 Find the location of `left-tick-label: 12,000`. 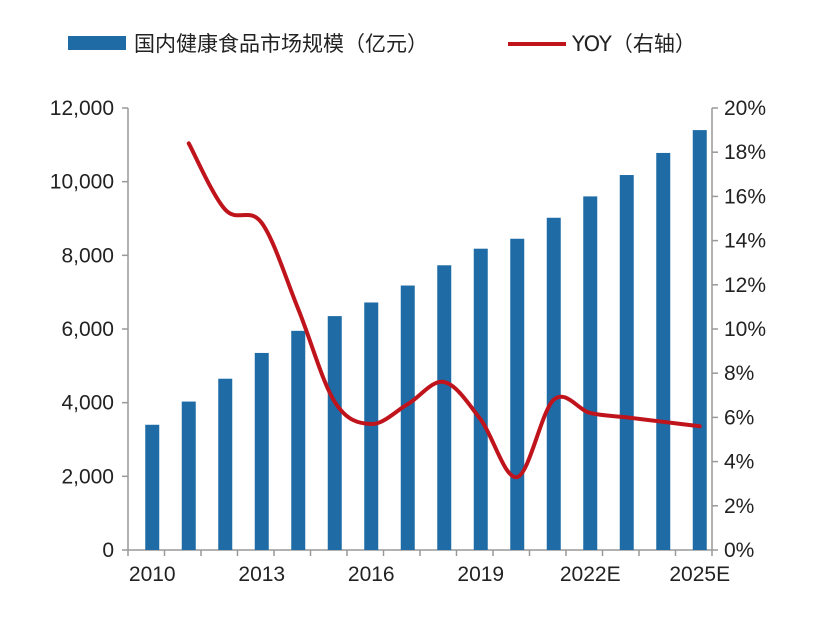

left-tick-label: 12,000 is located at coordinates (82, 108).